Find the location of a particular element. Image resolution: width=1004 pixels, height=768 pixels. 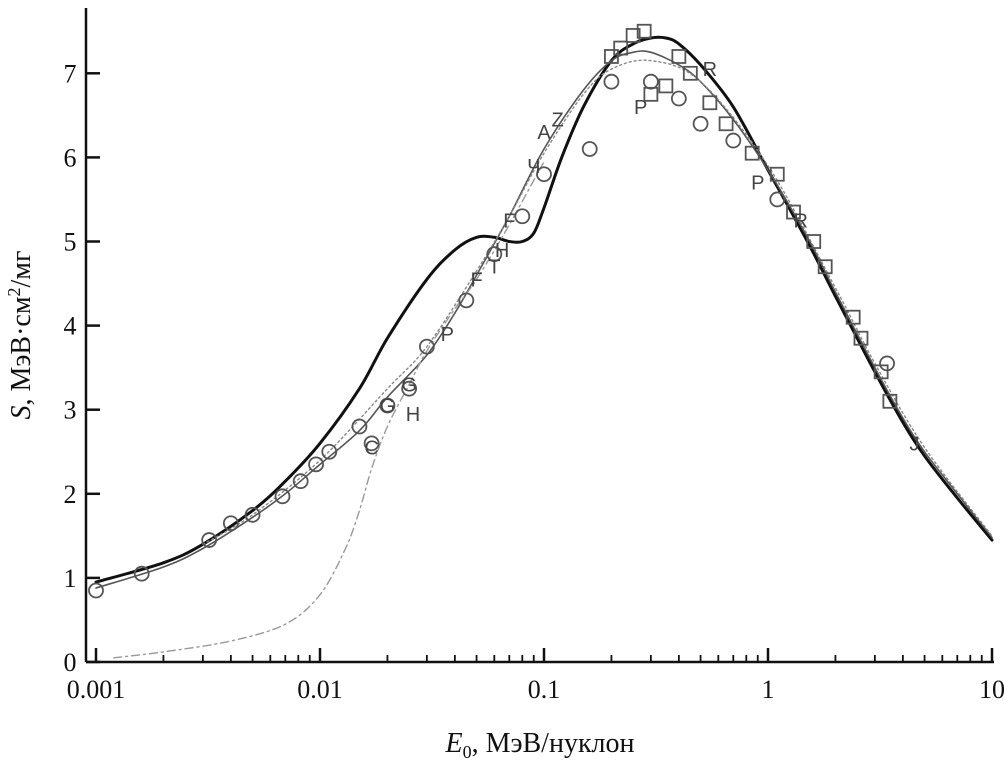

x-minor-ticks is located at coordinates (572, 658).